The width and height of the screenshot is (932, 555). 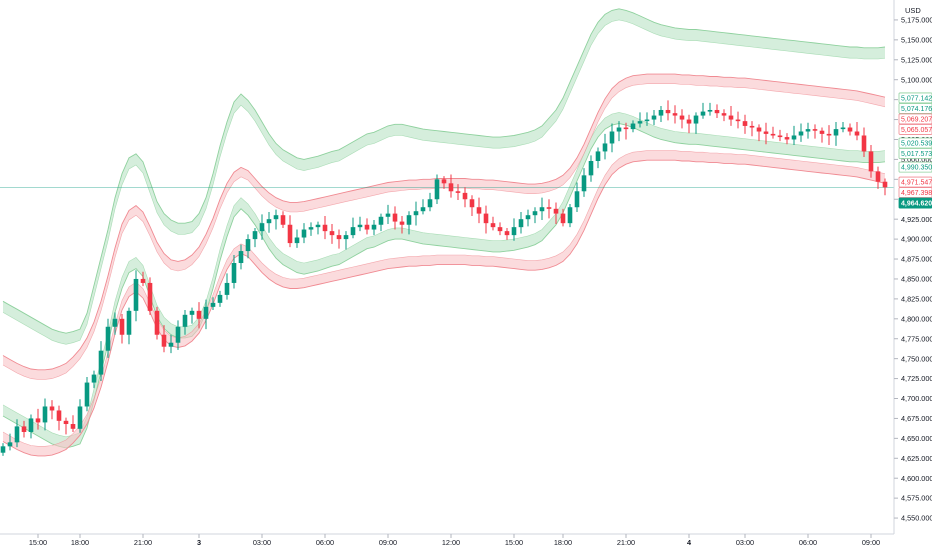 I want to click on y-tick-label: 4,750.000, so click(x=916, y=358).